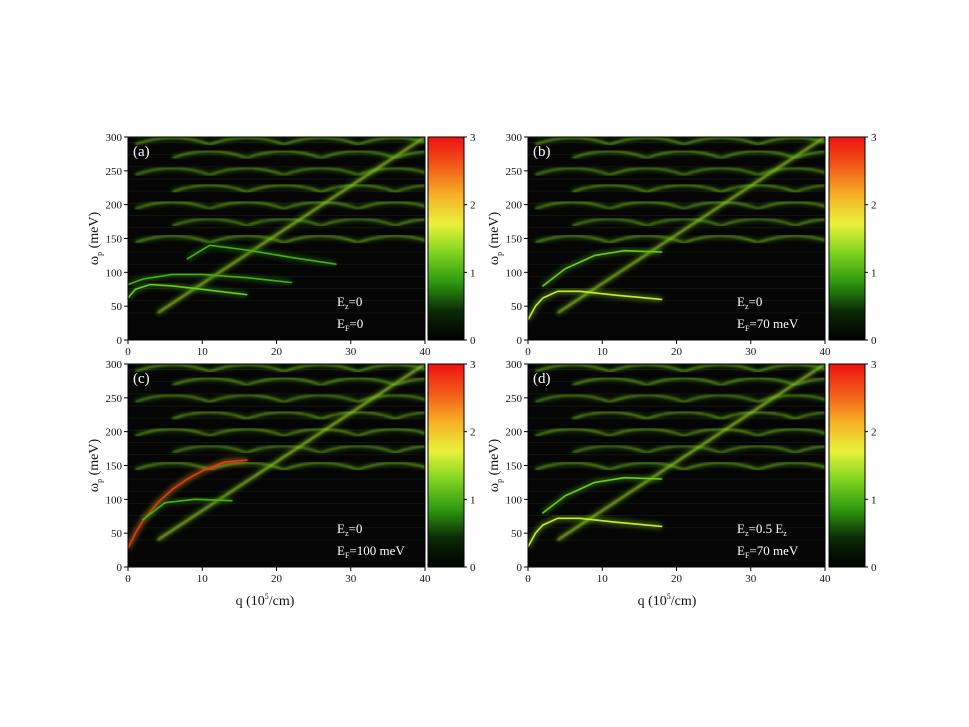 The height and width of the screenshot is (727, 969). Describe the element at coordinates (768, 313) in the screenshot. I see `panel-annotation: Ez=0 EF=70 meV` at that location.